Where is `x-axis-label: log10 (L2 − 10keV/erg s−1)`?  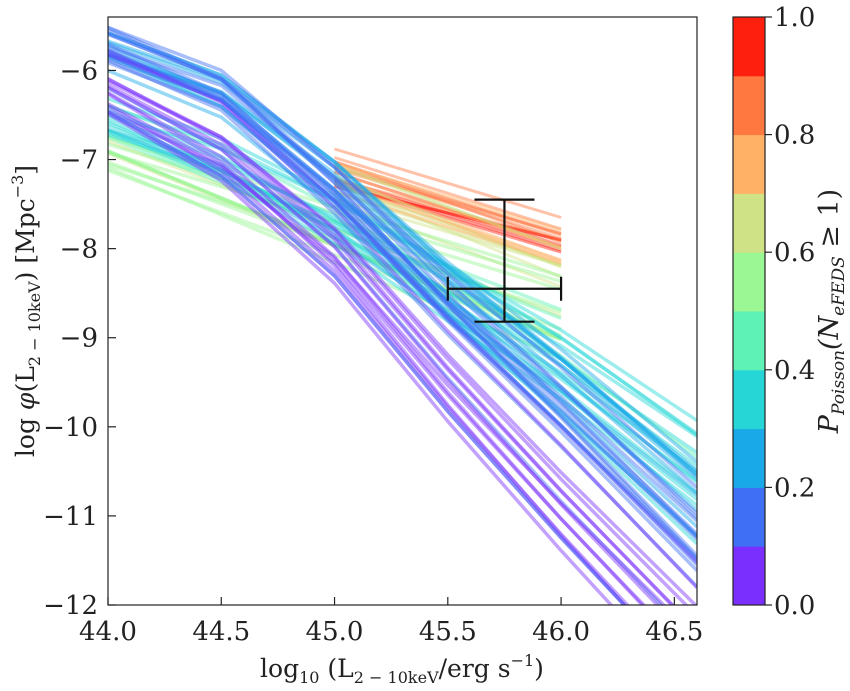 x-axis-label: log10 (L2 − 10keV/erg s−1) is located at coordinates (402, 669).